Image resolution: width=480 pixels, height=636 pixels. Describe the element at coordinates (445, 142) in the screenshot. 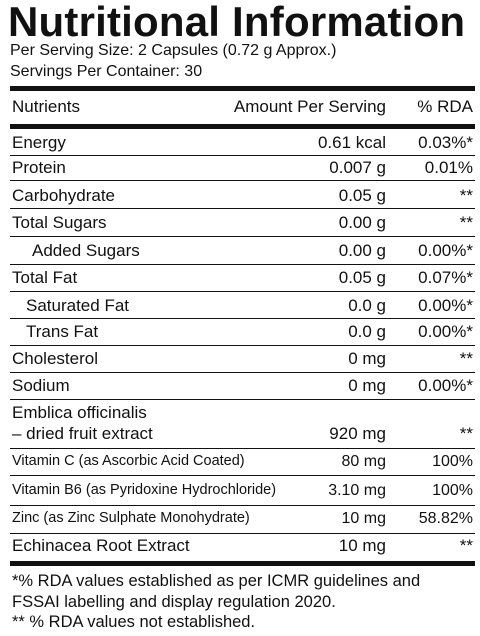

I see `nutrient-rda: 0.03%*` at that location.